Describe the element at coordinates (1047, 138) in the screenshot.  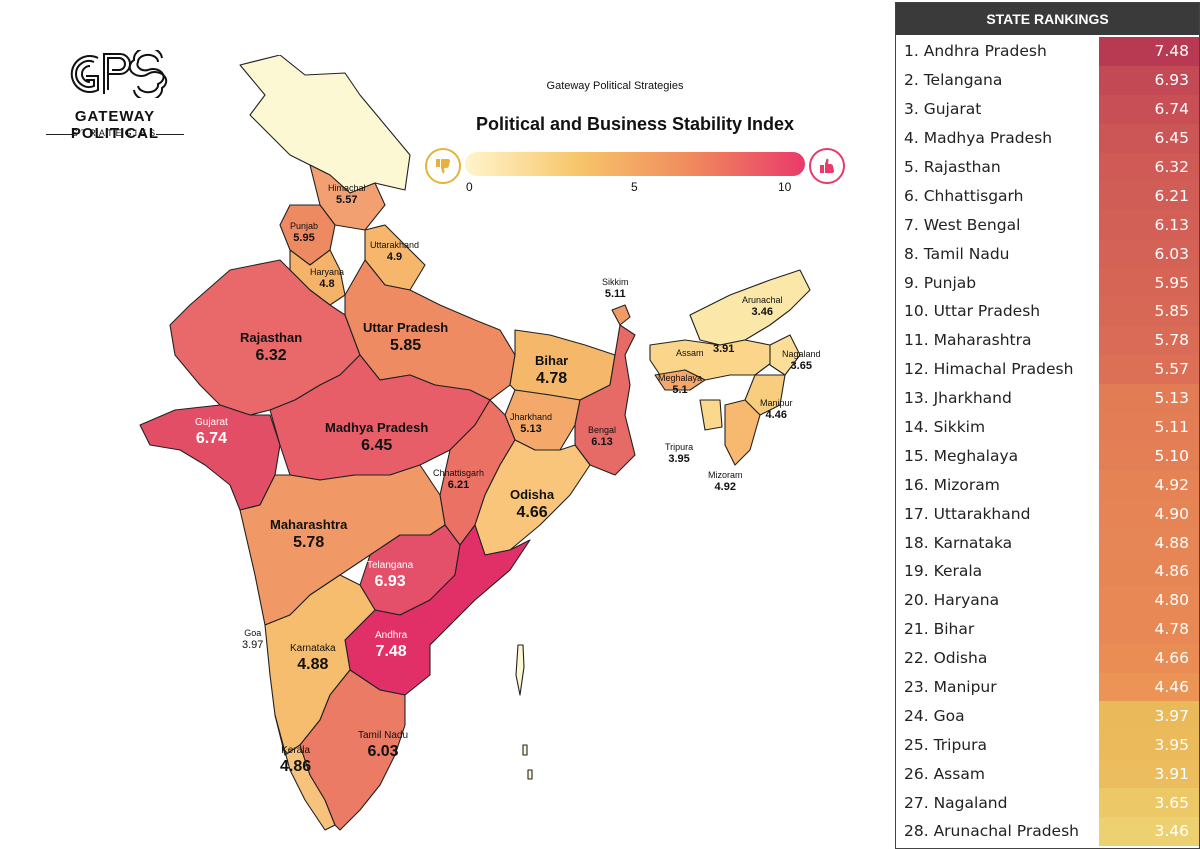
I see `ranking-row: 4. Madhya Pradesh 6.45` at that location.